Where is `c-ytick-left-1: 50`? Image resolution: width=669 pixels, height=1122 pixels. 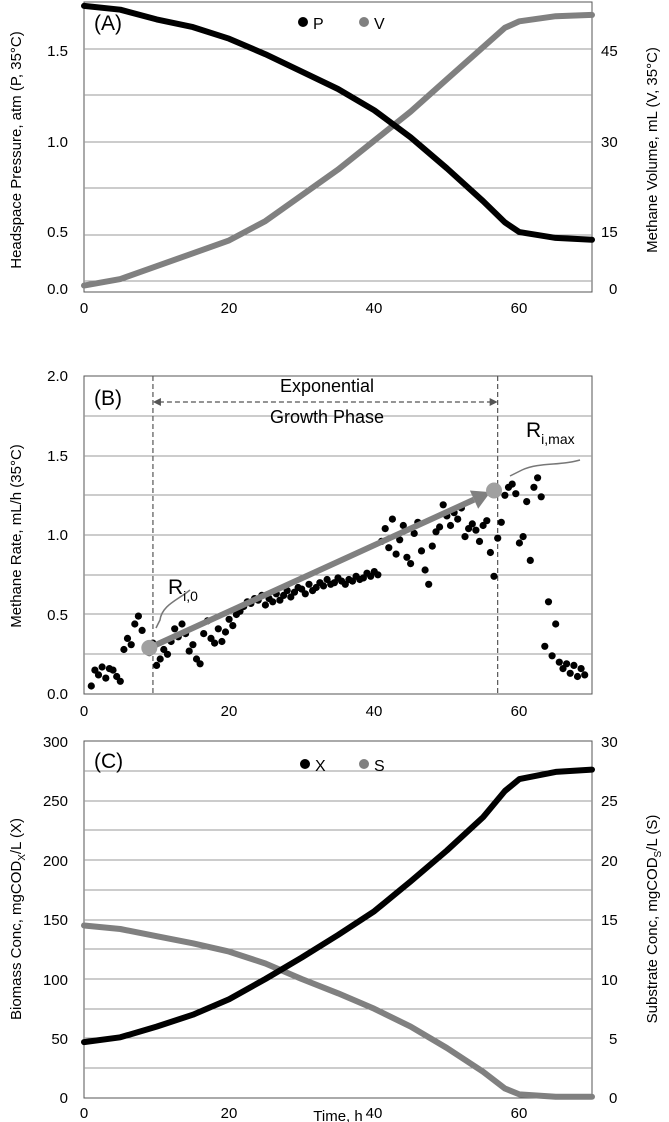 c-ytick-left-1: 50 is located at coordinates (59, 1039).